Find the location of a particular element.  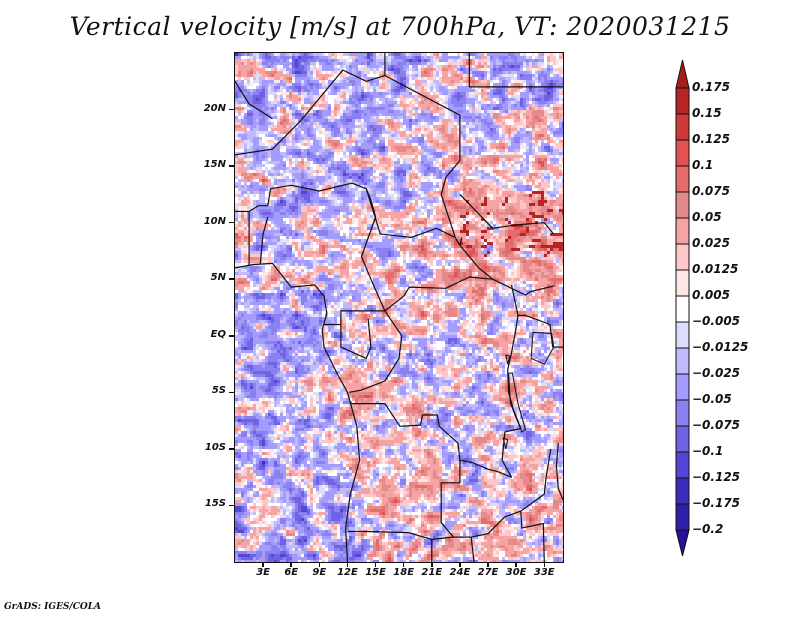

colorbar-level-label: 0.125 is located at coordinates (711, 139).